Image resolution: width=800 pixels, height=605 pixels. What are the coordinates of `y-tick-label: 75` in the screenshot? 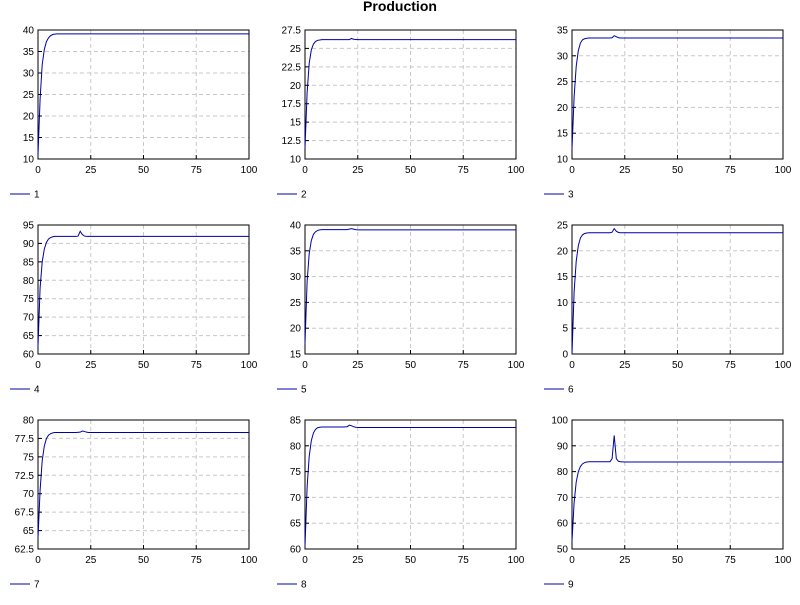 It's located at (296, 472).